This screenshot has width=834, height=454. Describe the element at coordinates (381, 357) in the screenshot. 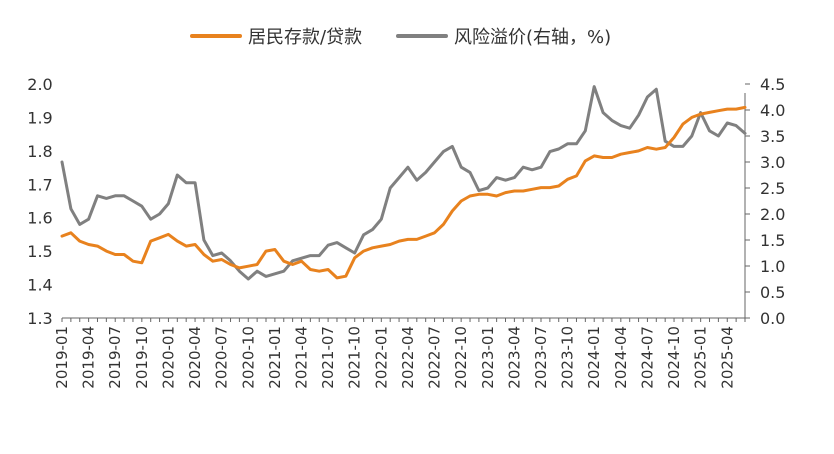

I see `x-tick-label: 2022-01` at that location.